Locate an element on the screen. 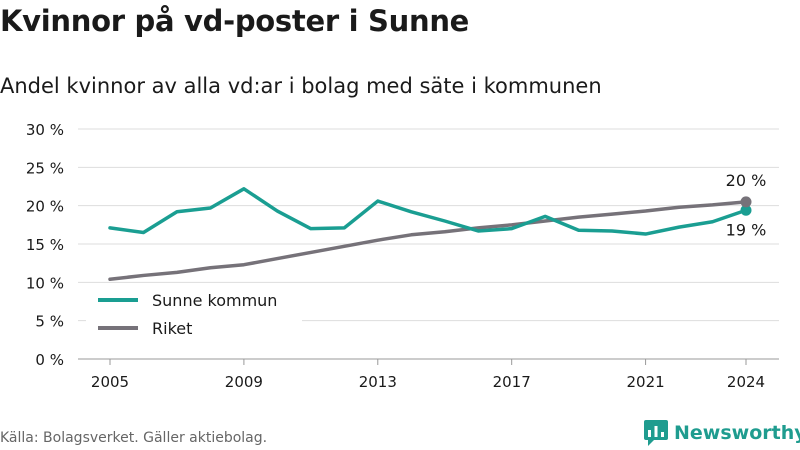 The height and width of the screenshot is (450, 800). y-tick-label: 30 % is located at coordinates (45, 130).